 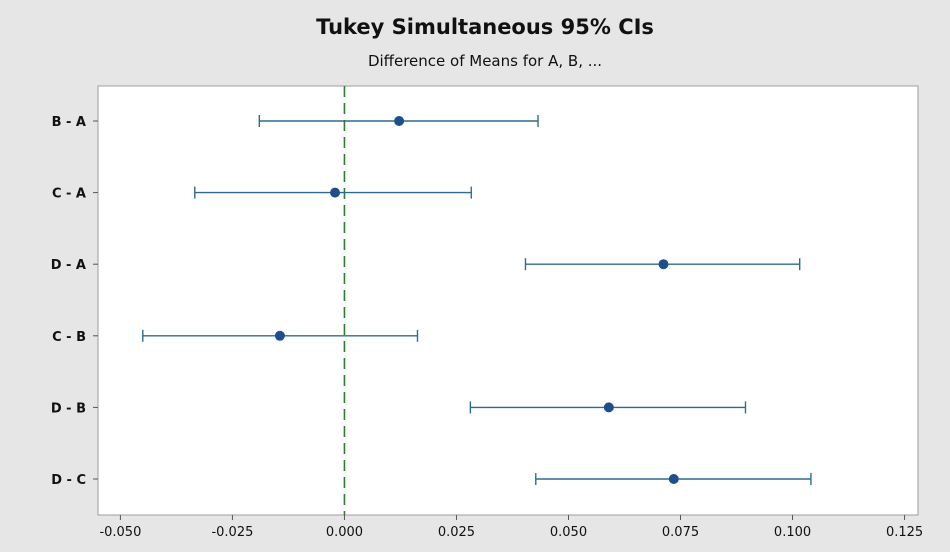 What do you see at coordinates (344, 532) in the screenshot?
I see `x-tick-label: 0.000` at bounding box center [344, 532].